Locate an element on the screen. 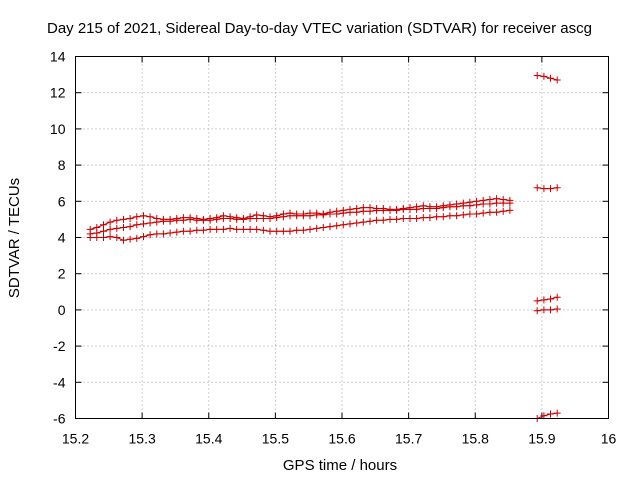 The width and height of the screenshot is (640, 480). x-tick-label: 15.3 is located at coordinates (142, 439).